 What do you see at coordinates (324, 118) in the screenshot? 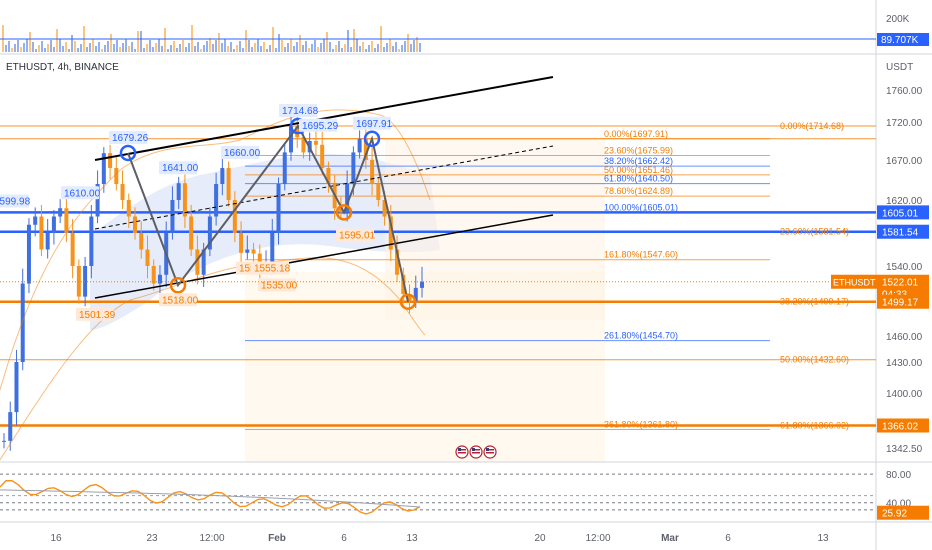
I see `channel-upper-line` at bounding box center [324, 118].